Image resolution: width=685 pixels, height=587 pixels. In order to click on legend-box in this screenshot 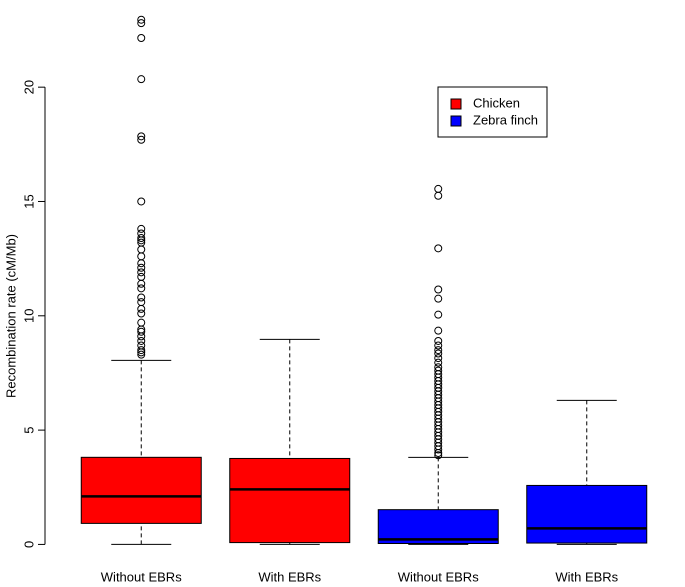, I will do `click(492, 112)`.